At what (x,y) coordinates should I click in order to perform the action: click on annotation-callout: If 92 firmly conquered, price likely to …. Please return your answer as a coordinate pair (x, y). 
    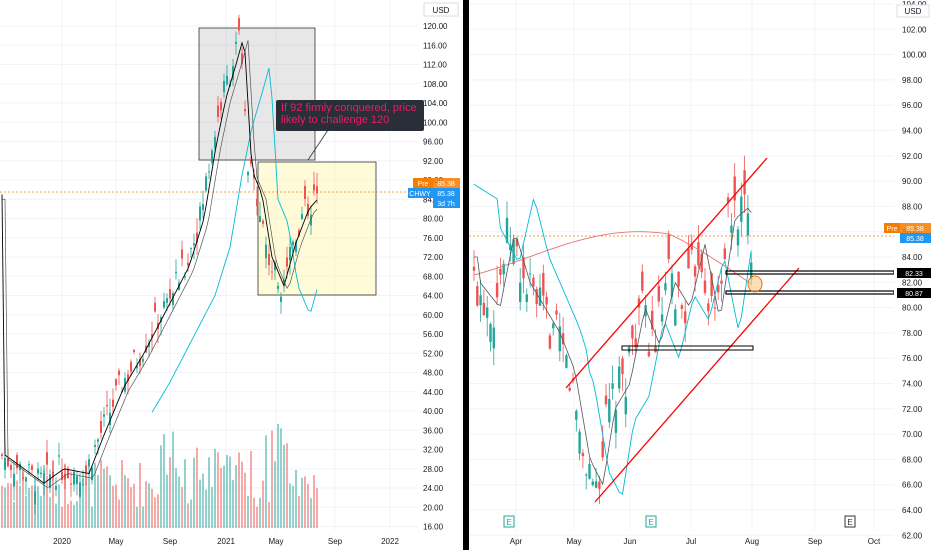
    Looking at the image, I should click on (350, 115).